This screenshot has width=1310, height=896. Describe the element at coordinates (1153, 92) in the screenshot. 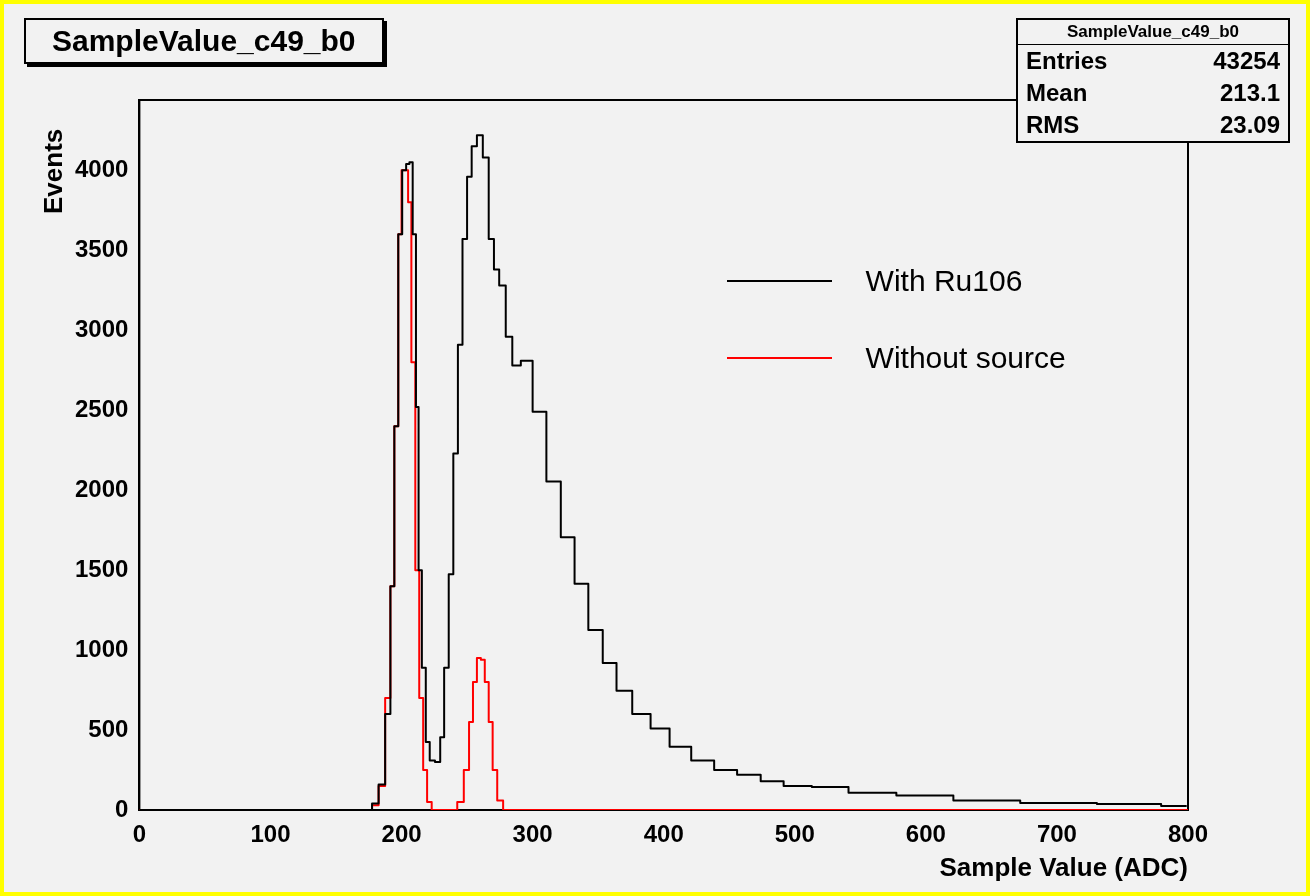

I see `text: Mean 213.1` at that location.